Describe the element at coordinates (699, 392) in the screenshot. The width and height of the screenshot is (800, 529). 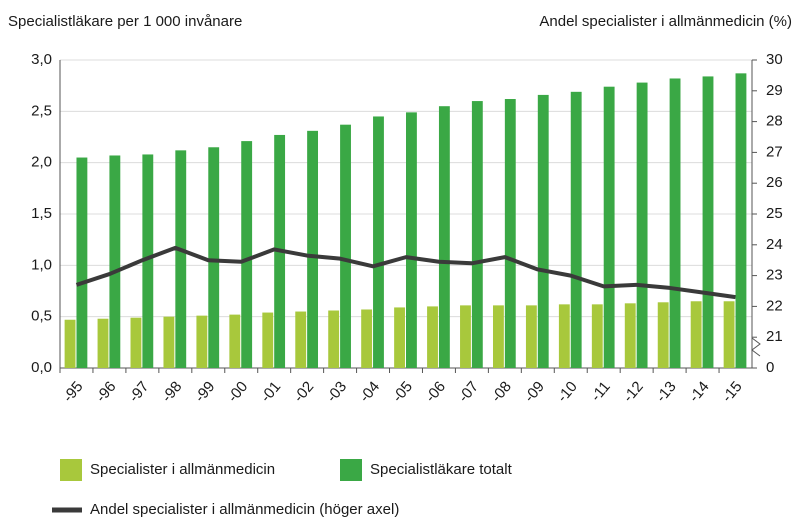
I see `x-tick-label: -14` at that location.